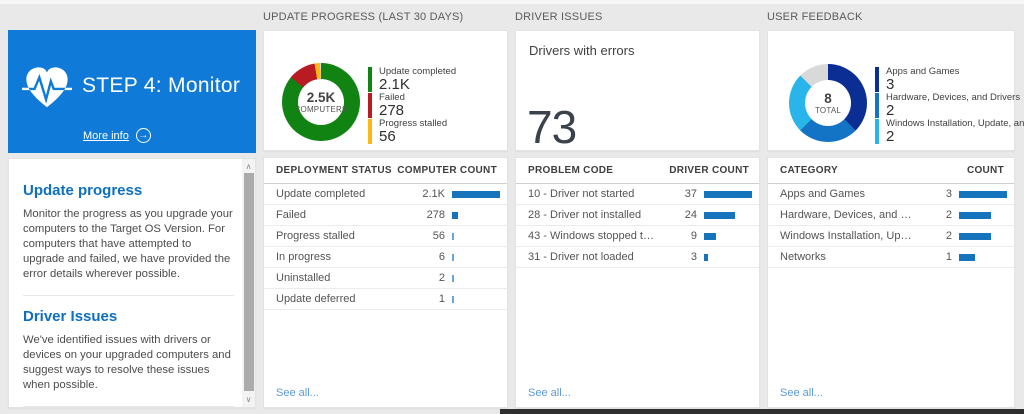 Image resolution: width=1024 pixels, height=414 pixels. Describe the element at coordinates (891, 194) in the screenshot. I see `table-row: Apps and Games 3` at that location.